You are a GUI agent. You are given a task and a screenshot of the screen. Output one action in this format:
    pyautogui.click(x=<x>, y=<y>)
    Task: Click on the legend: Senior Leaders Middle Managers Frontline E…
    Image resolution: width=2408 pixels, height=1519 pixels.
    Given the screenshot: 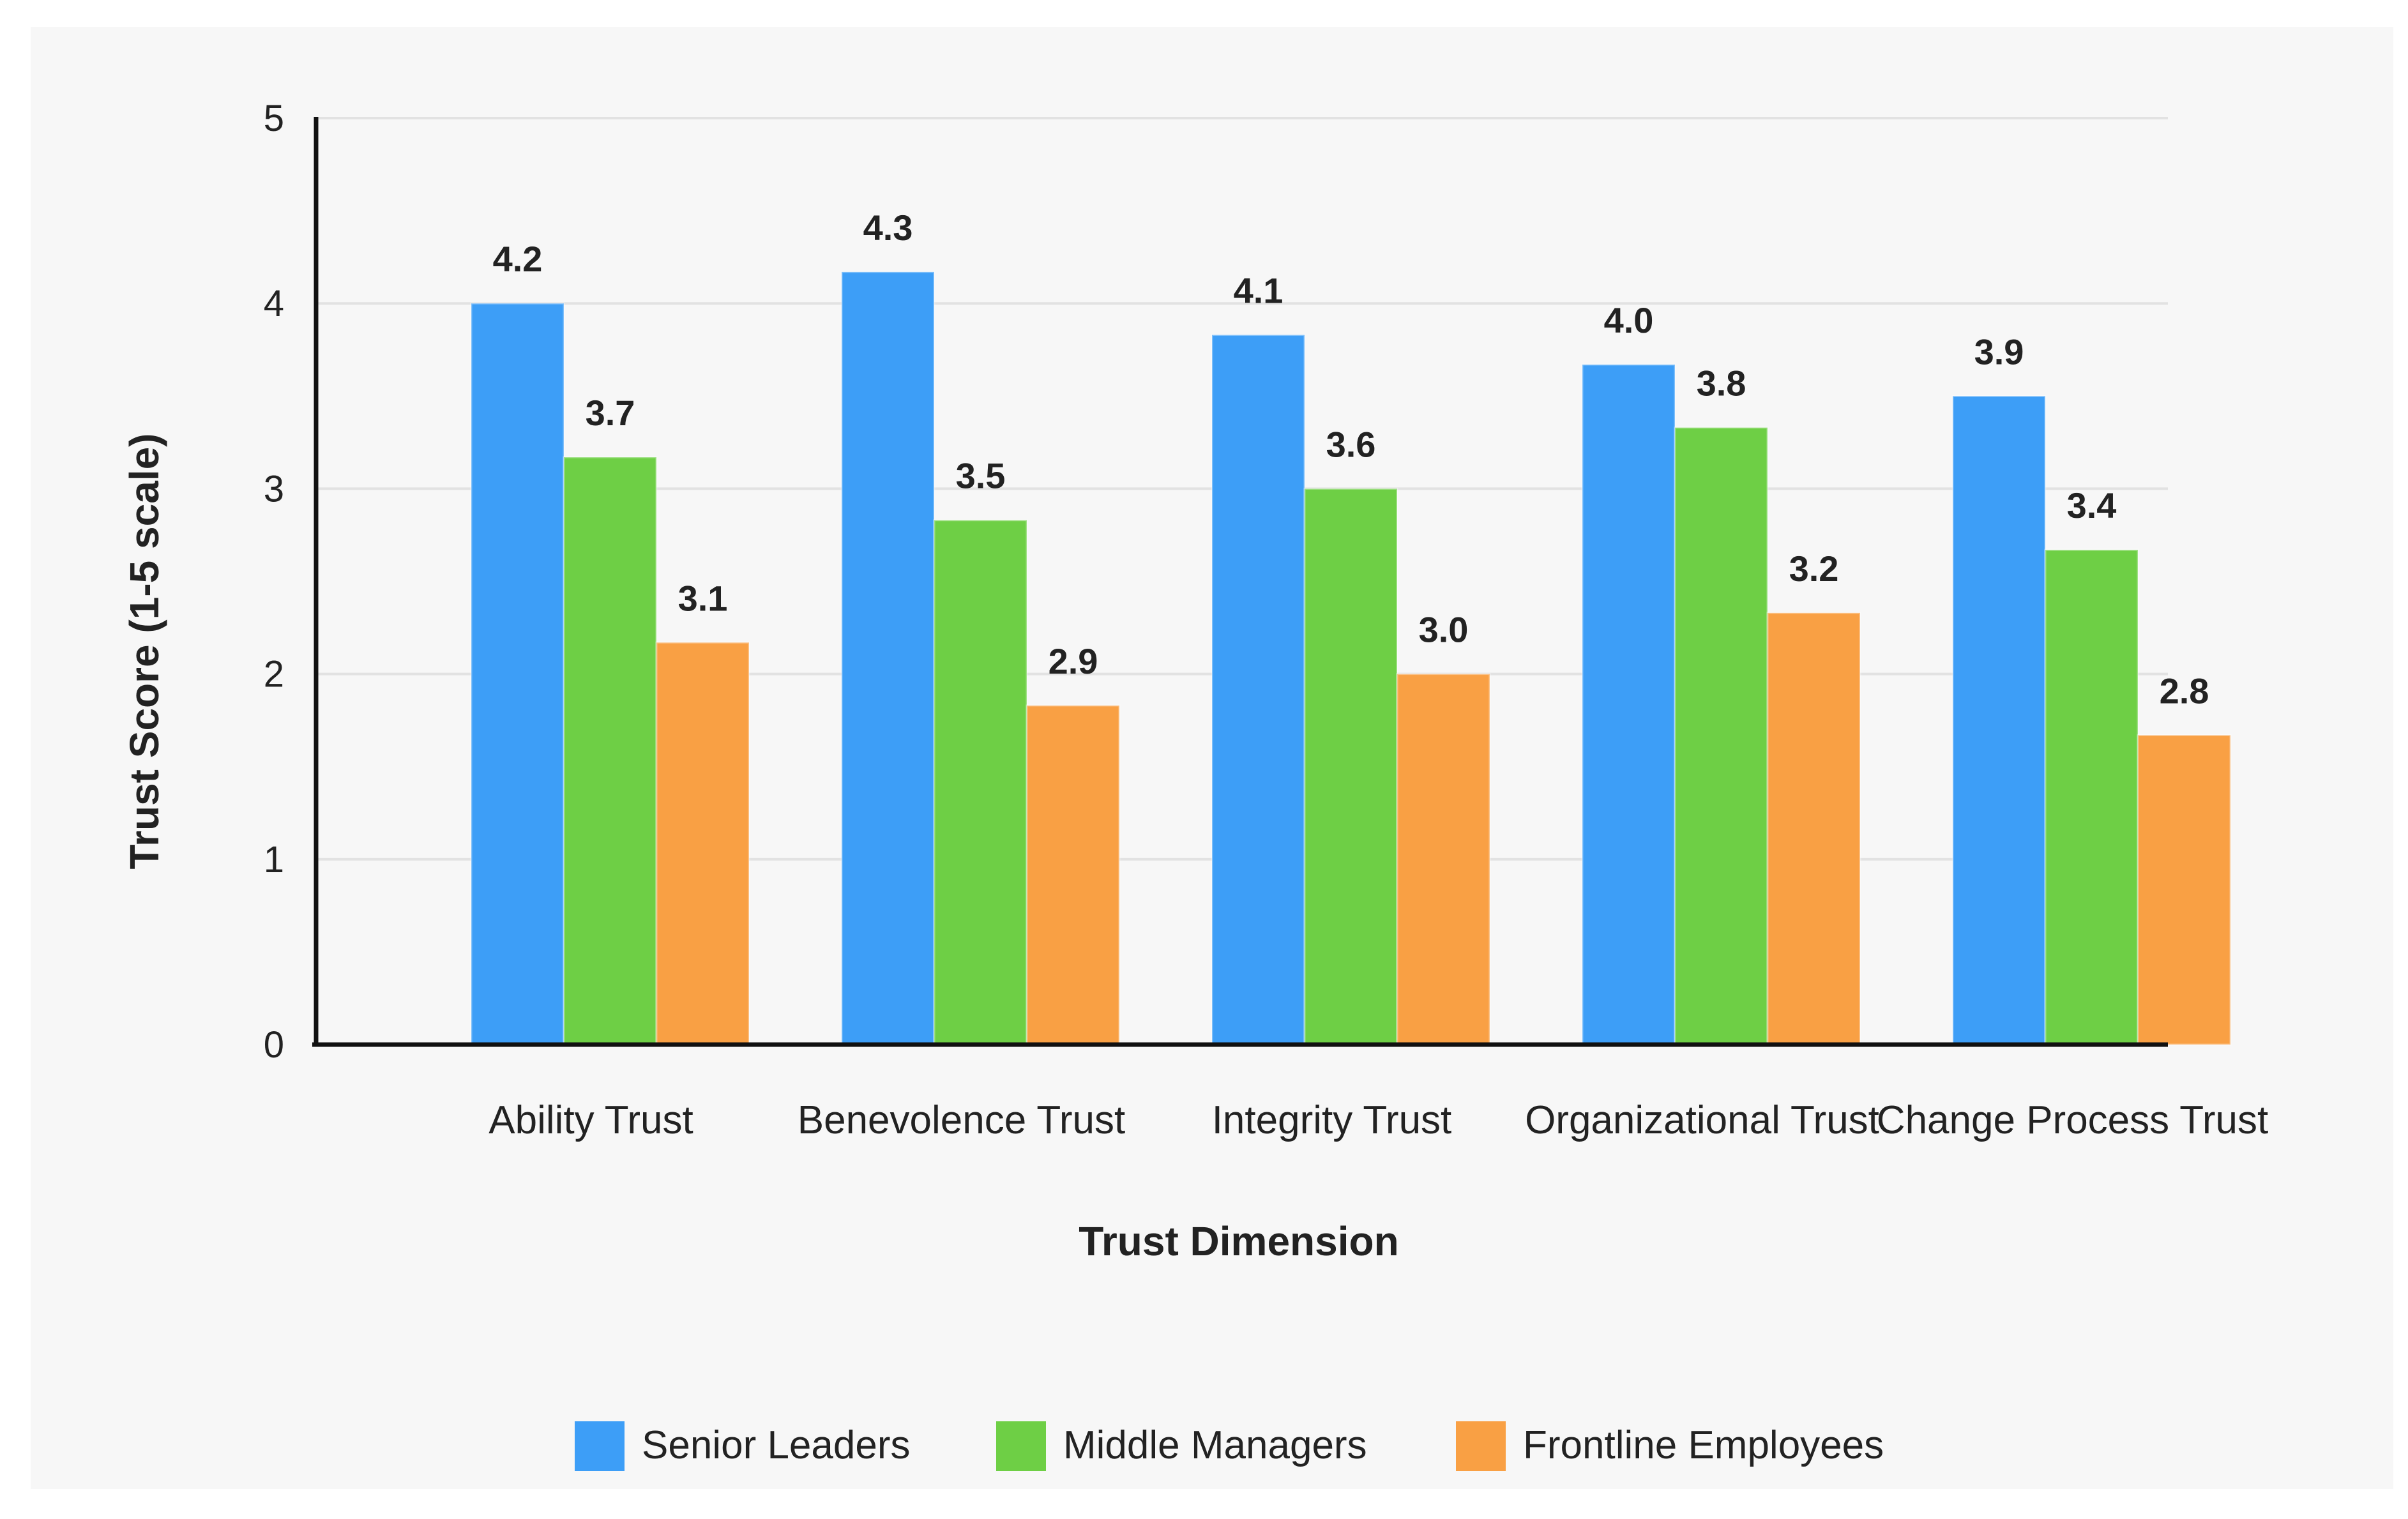 What is the action you would take?
    pyautogui.click(x=1229, y=1446)
    